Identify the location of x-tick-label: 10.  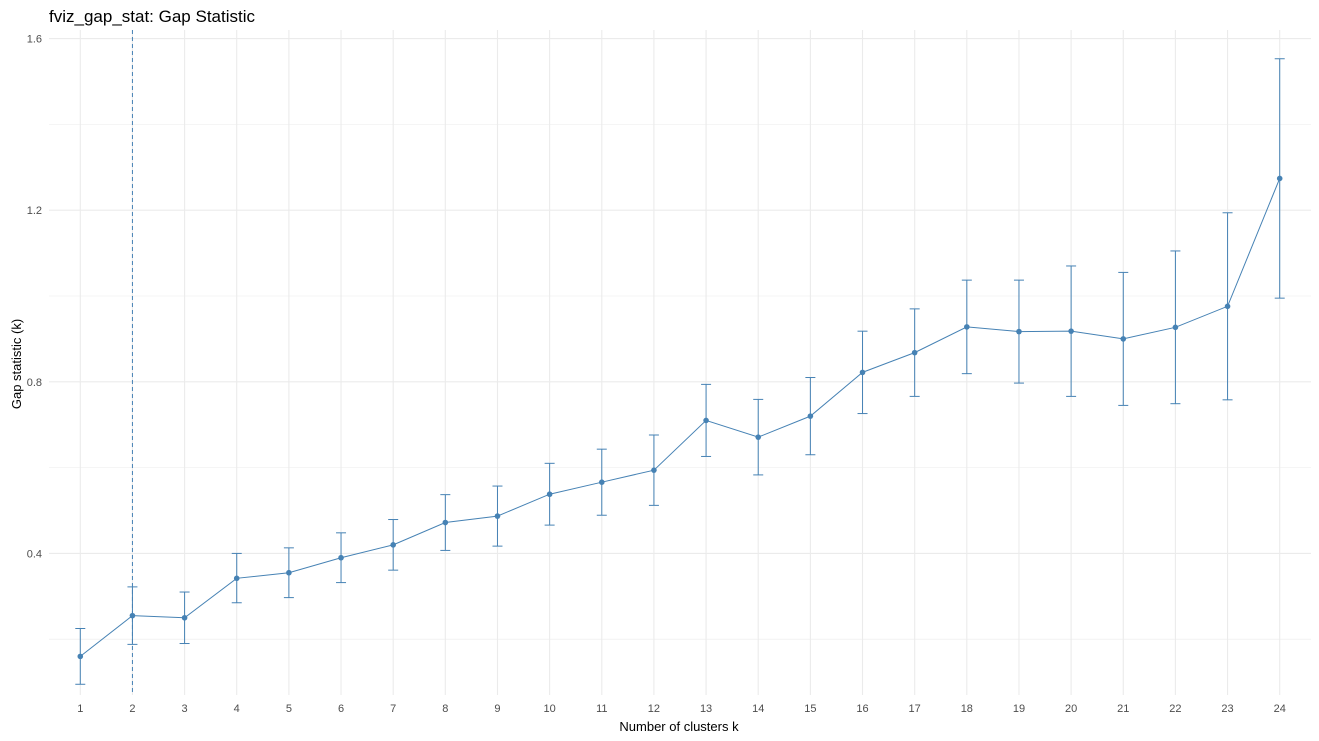
(550, 709).